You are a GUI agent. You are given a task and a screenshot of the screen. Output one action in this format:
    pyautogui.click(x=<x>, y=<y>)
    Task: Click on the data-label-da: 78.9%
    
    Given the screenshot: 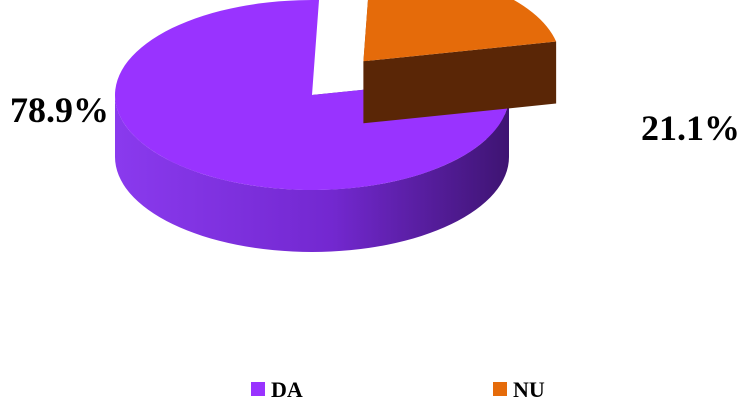 What is the action you would take?
    pyautogui.click(x=59, y=110)
    